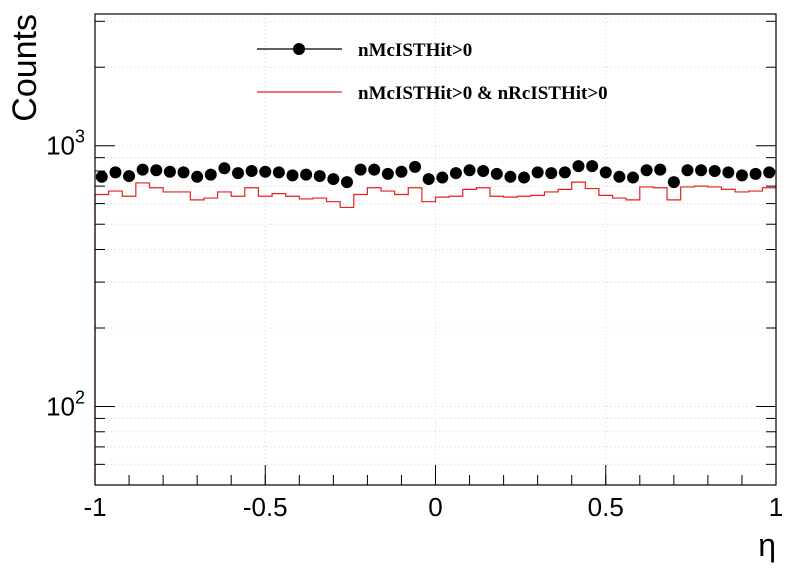 The image size is (796, 572). I want to click on x-tick-labels: -1 -0.5 0 0.5 1, so click(433, 507).